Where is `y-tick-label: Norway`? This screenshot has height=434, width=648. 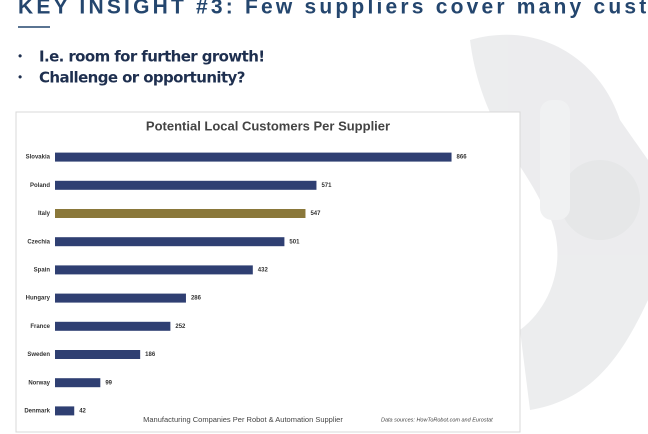 y-tick-label: Norway is located at coordinates (39, 383).